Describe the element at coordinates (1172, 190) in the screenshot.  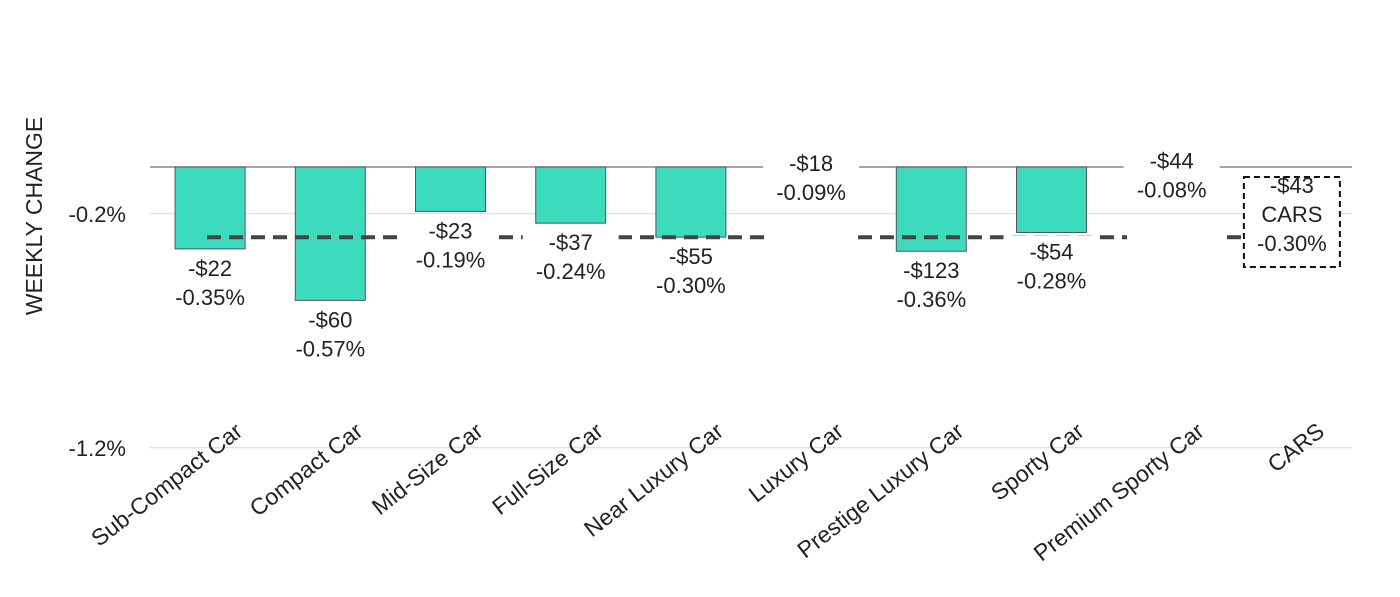
I see `data-label: -0.08%` at that location.